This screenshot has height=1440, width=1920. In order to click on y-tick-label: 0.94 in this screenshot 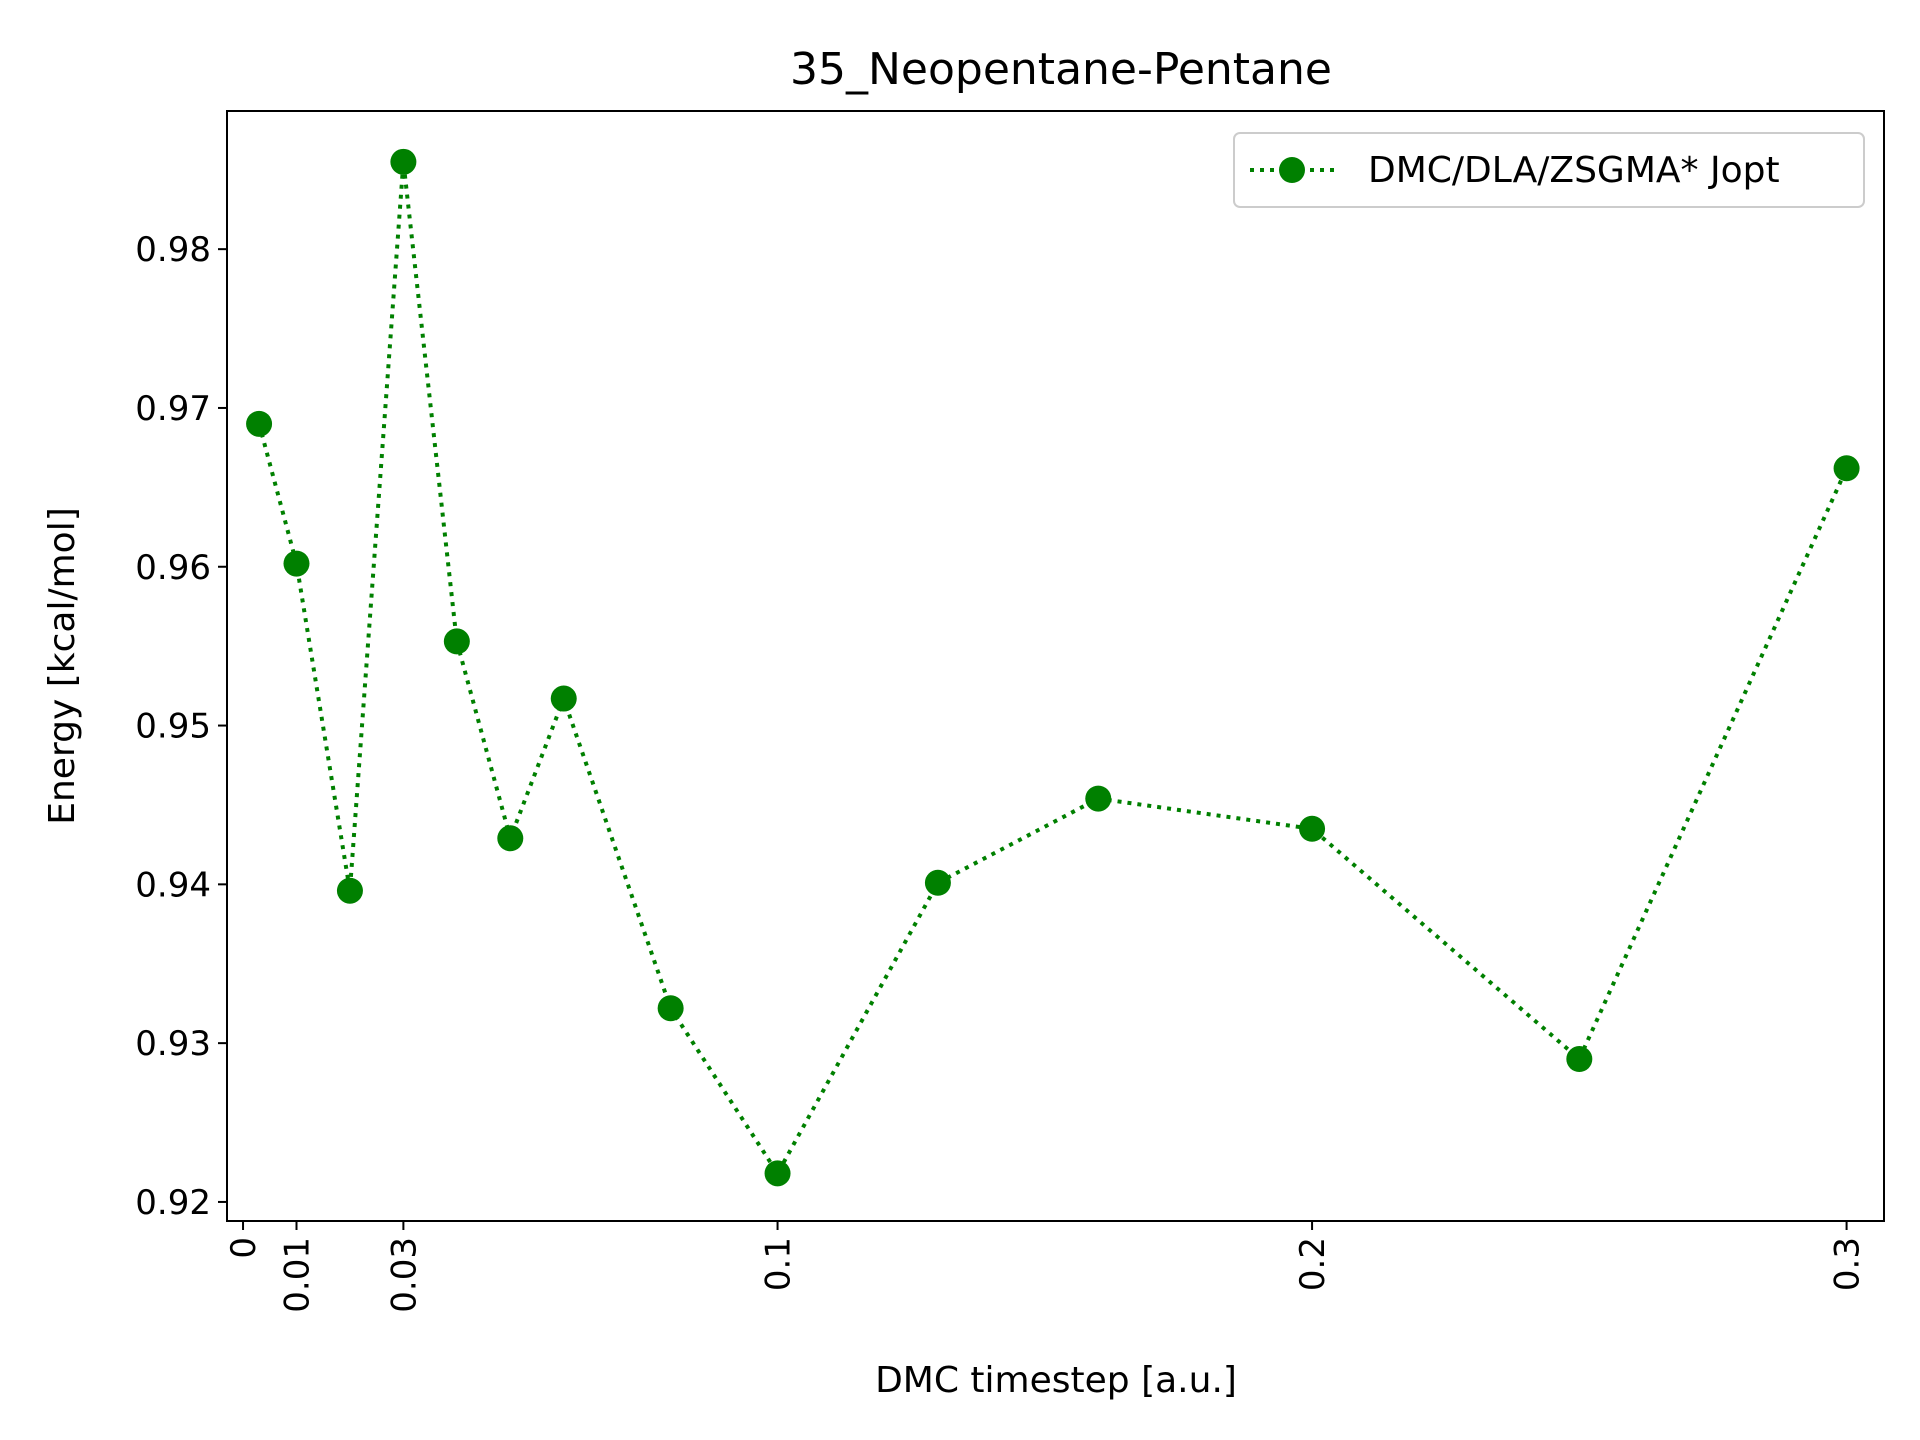, I will do `click(173, 885)`.